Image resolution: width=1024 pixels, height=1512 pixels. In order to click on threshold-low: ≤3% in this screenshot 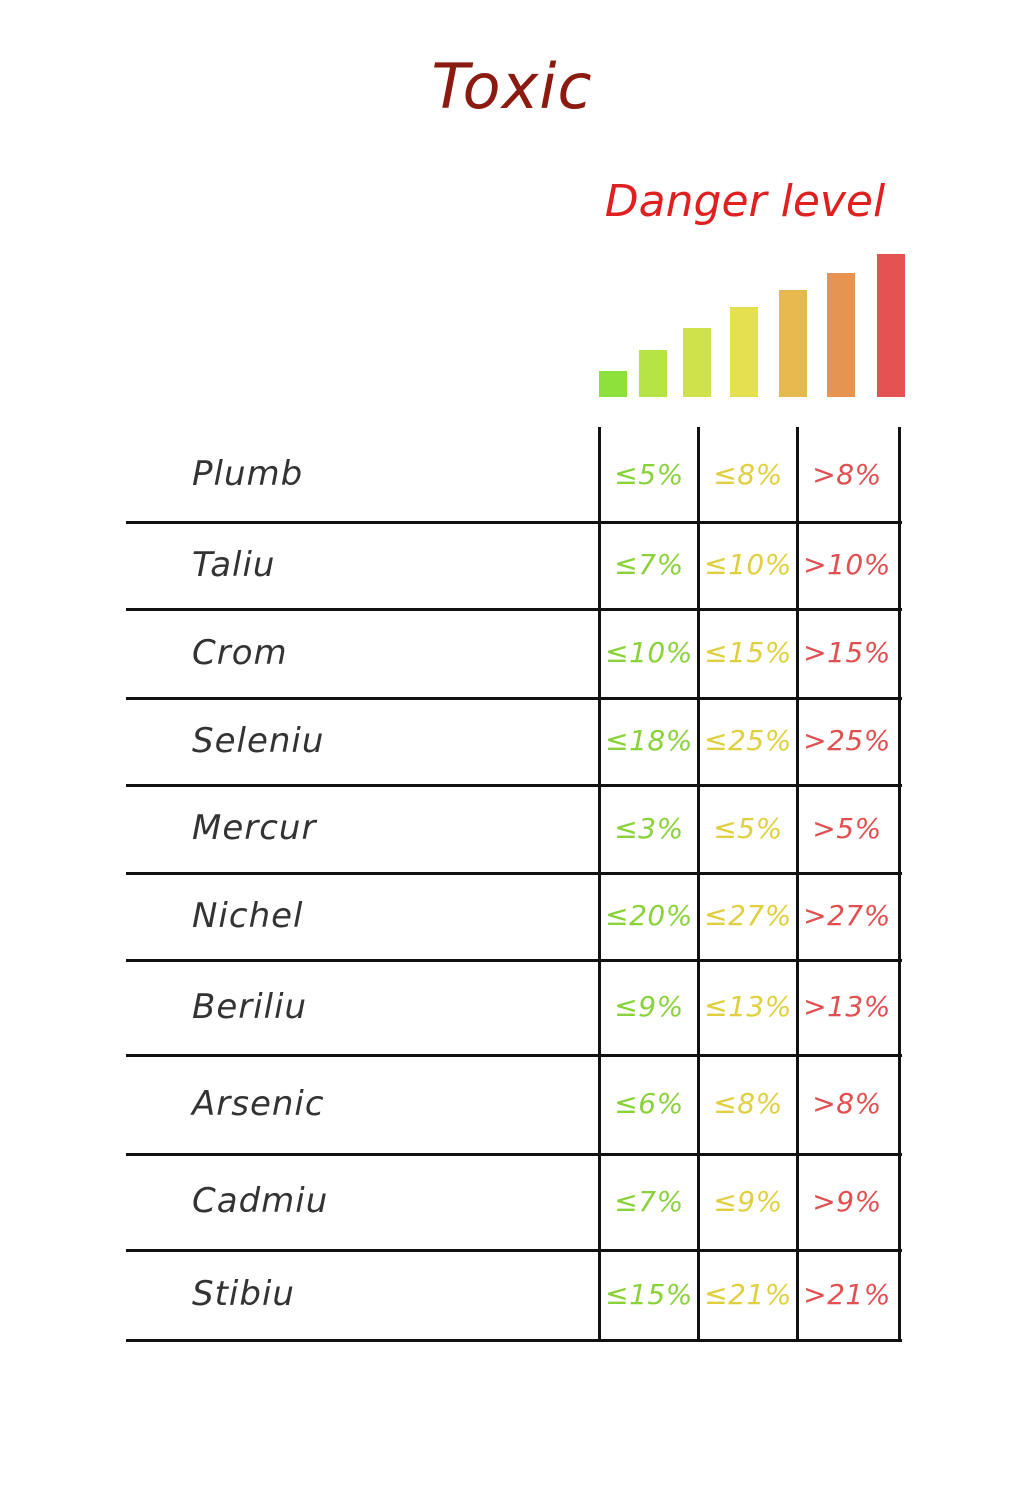, I will do `click(649, 828)`.